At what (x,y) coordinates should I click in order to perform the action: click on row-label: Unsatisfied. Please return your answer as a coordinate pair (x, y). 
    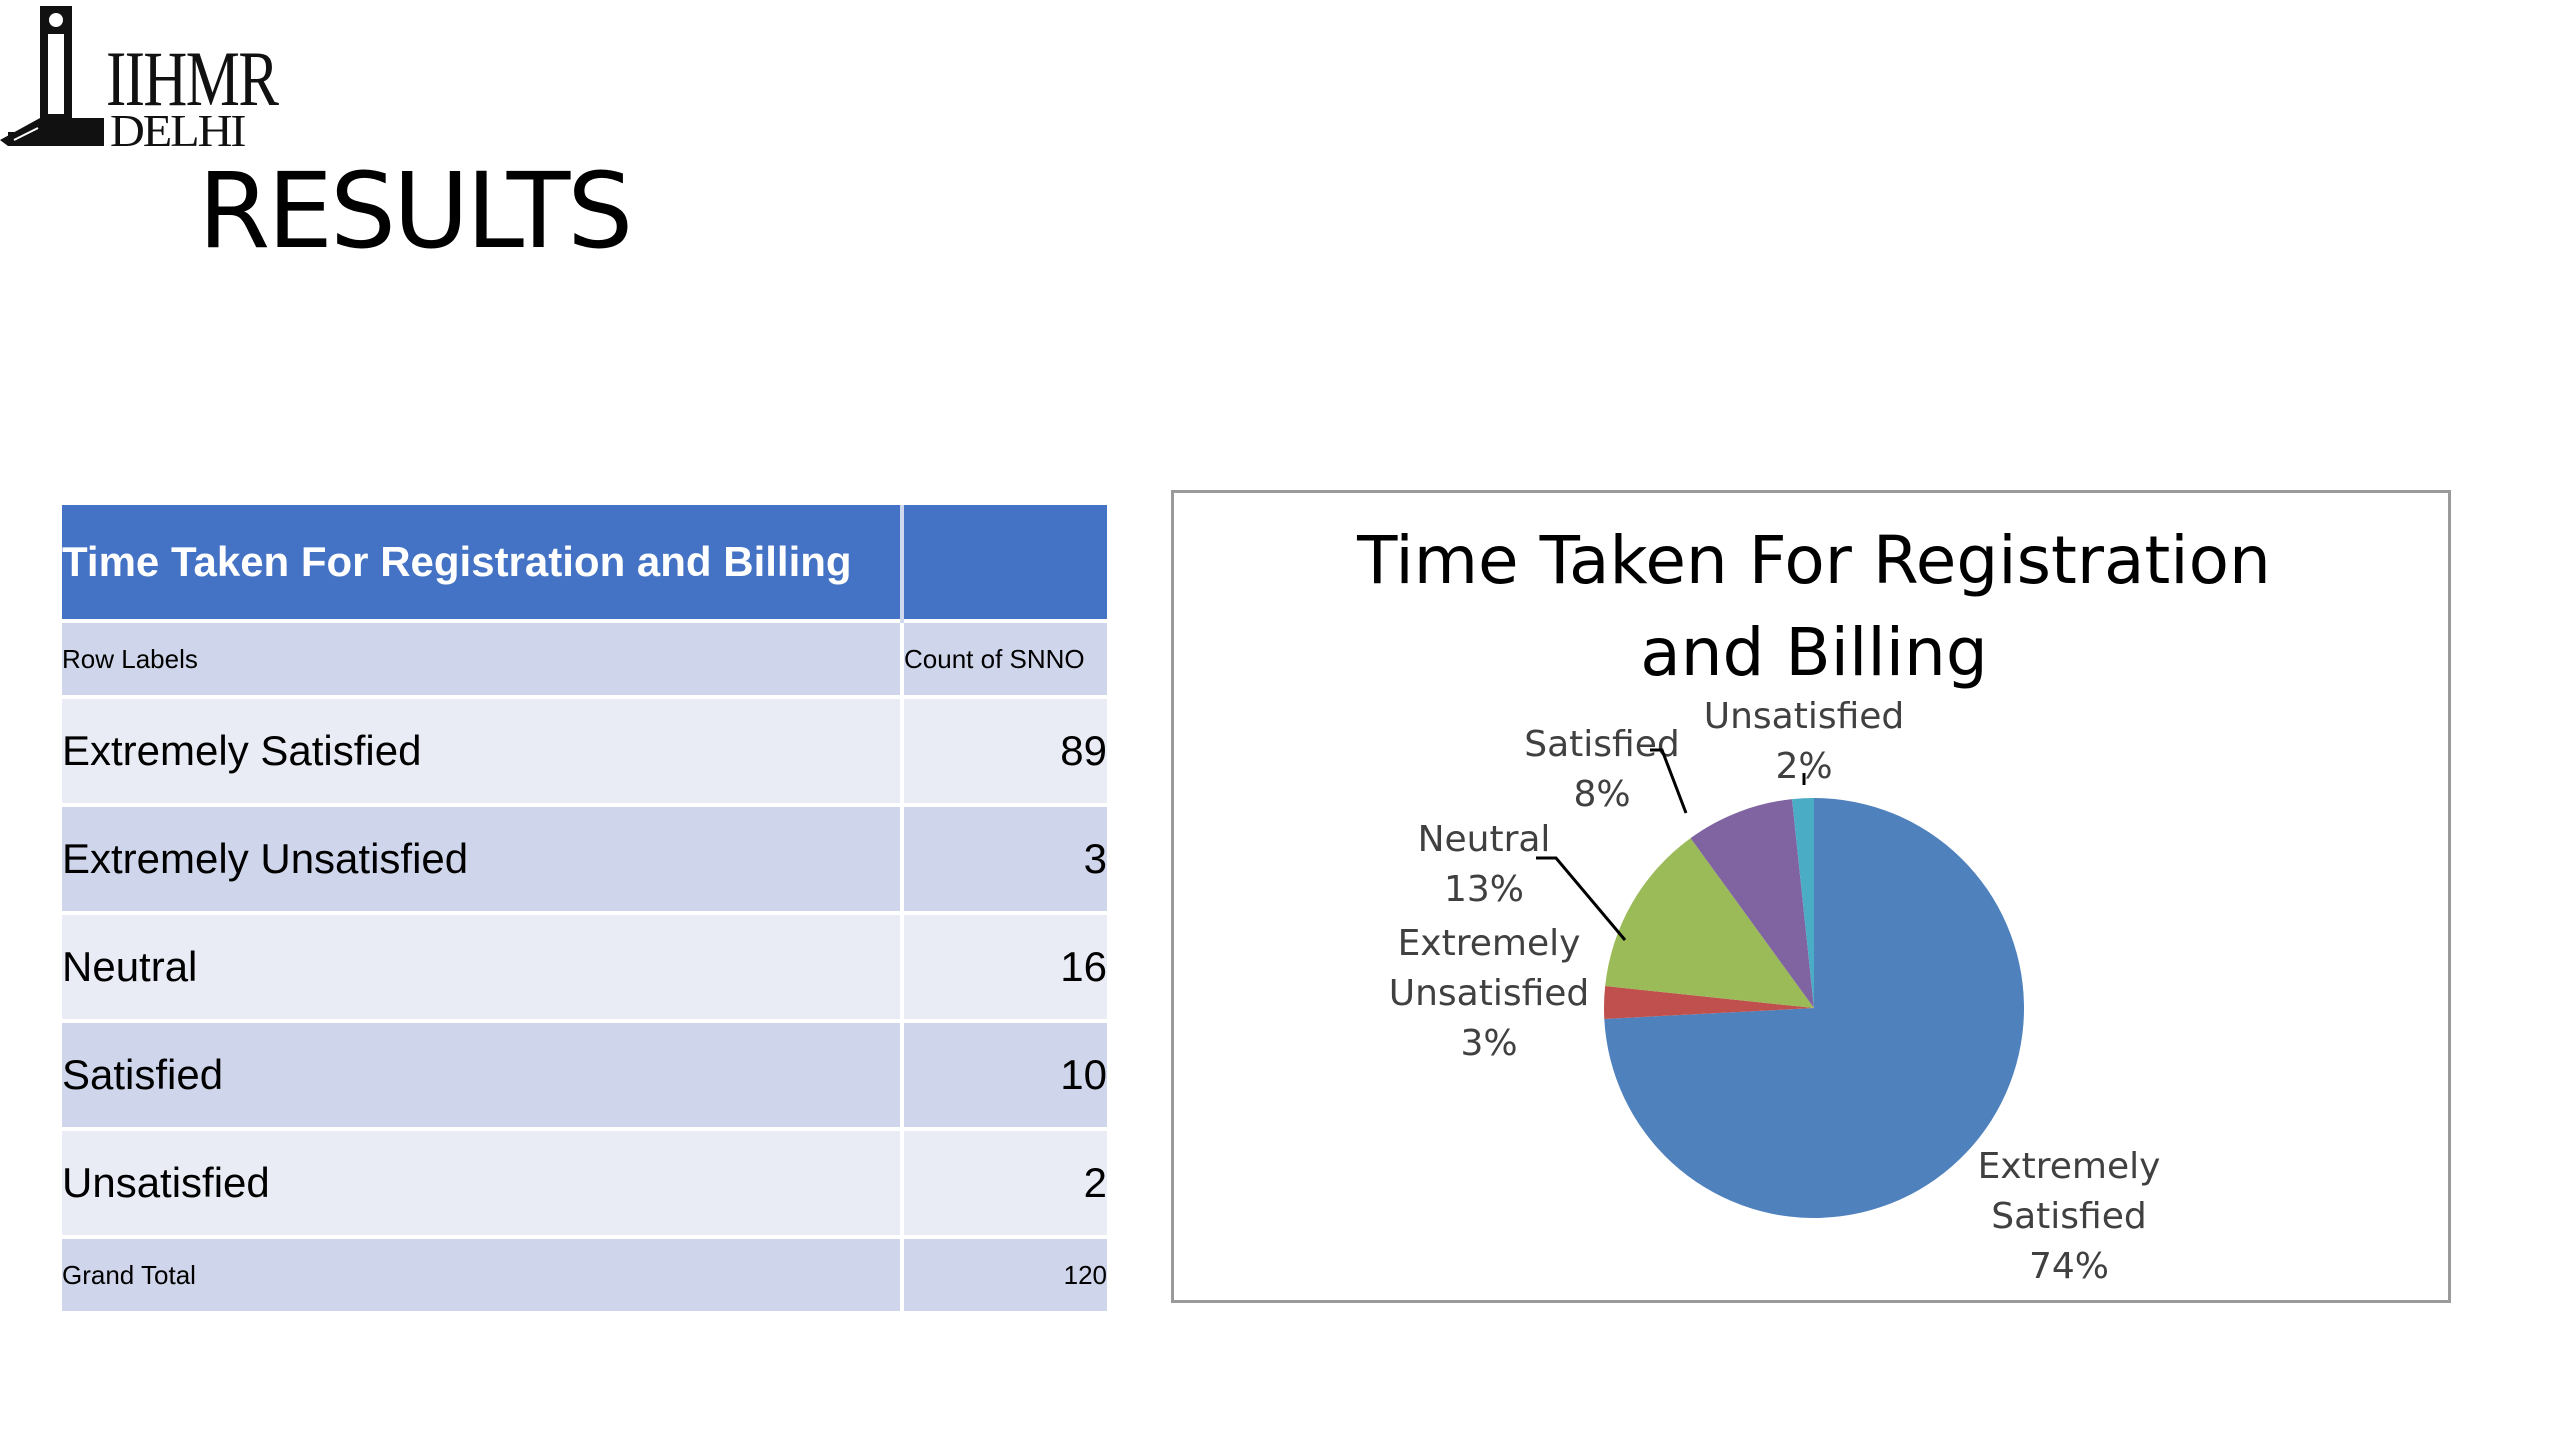
    Looking at the image, I should click on (483, 1183).